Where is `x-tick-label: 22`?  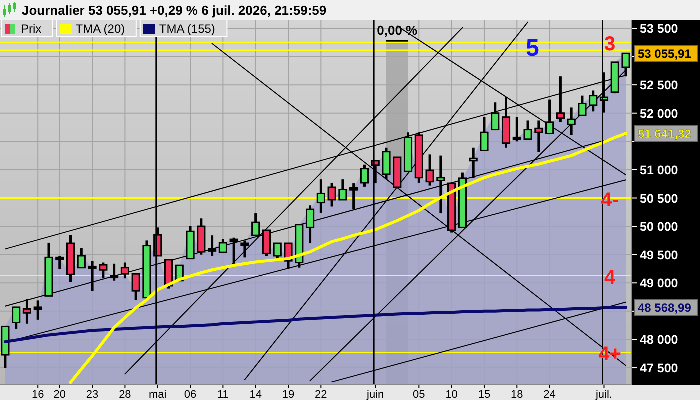
x-tick-label: 22 is located at coordinates (321, 394).